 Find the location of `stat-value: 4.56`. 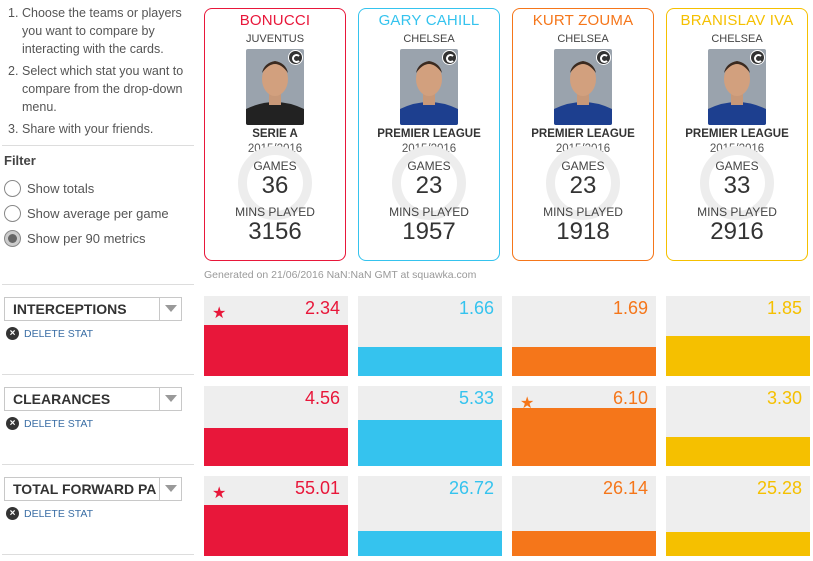

stat-value: 4.56 is located at coordinates (322, 398).